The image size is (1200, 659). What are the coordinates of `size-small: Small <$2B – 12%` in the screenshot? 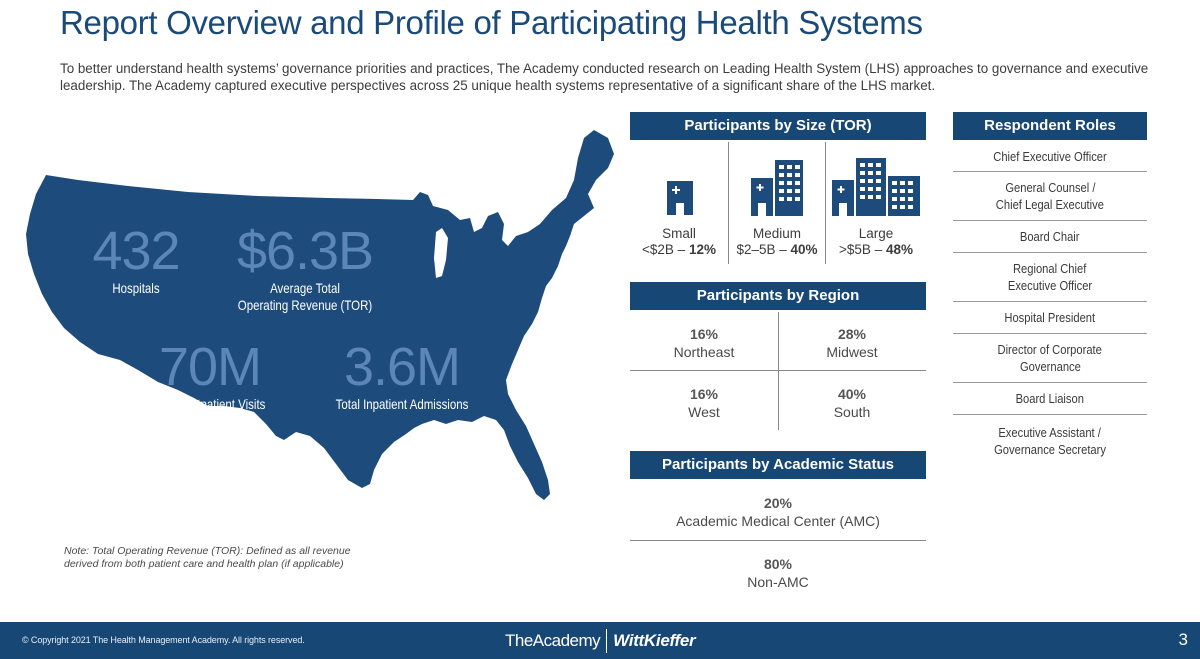 It's located at (679, 202).